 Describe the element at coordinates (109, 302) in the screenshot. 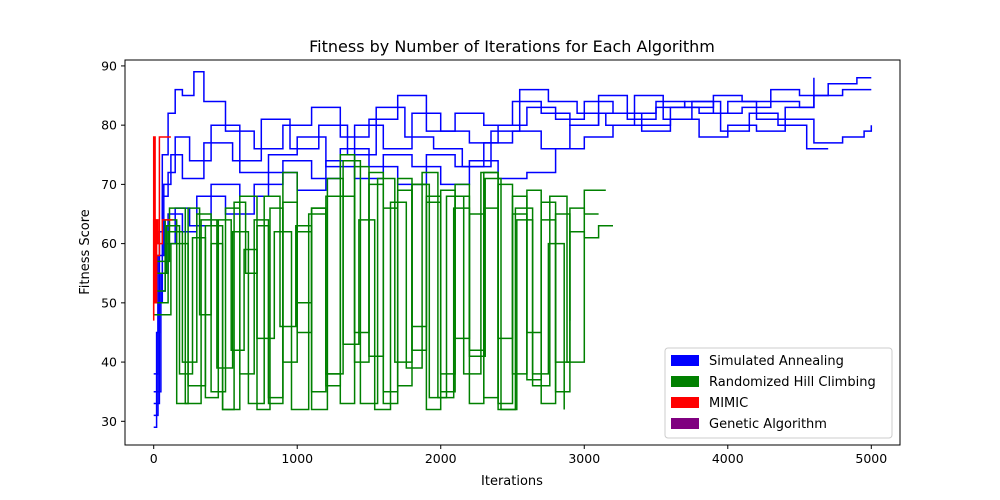

I see `y-tick-label: 50` at that location.